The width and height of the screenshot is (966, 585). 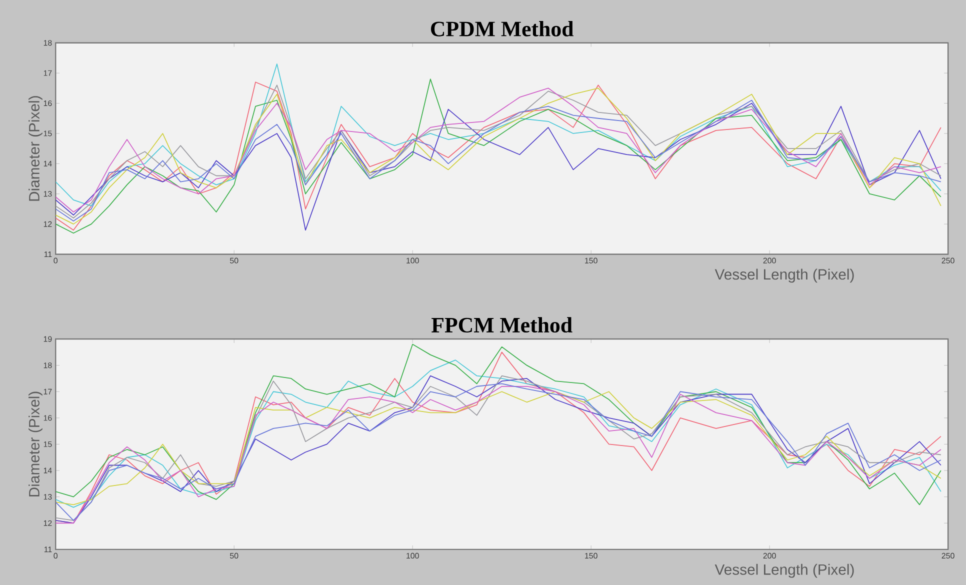 What do you see at coordinates (502, 324) in the screenshot?
I see `chart-title: FPCM Method` at bounding box center [502, 324].